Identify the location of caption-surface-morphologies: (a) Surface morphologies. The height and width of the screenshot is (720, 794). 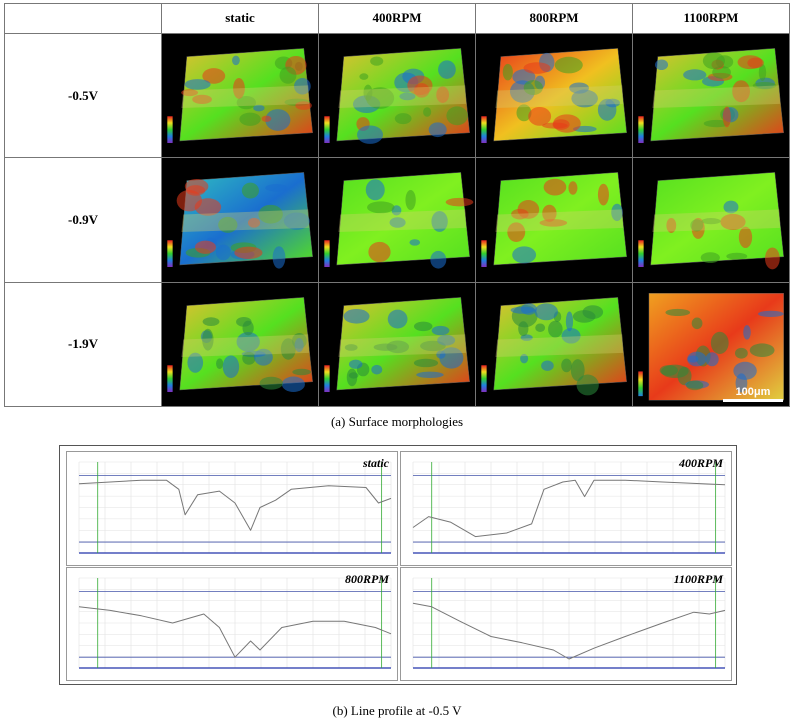
(397, 421).